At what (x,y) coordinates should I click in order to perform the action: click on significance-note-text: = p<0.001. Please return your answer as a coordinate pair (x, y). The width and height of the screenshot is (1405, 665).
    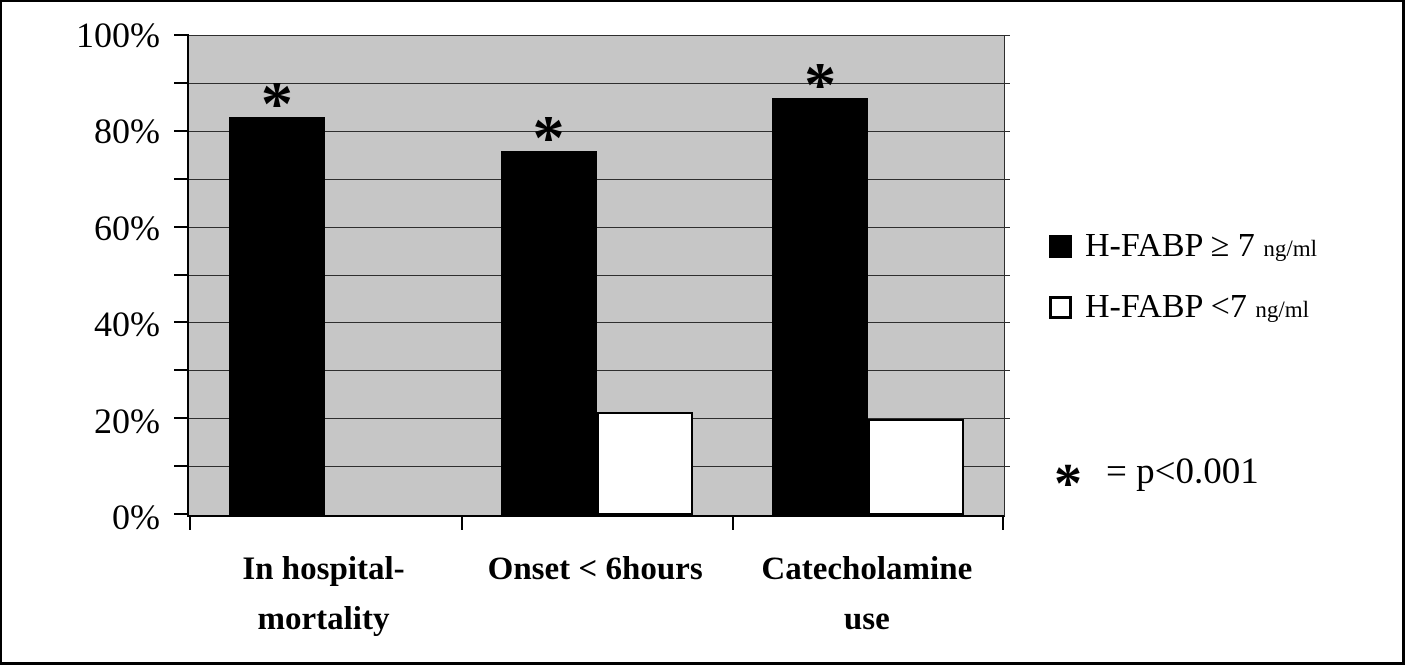
    Looking at the image, I should click on (1182, 471).